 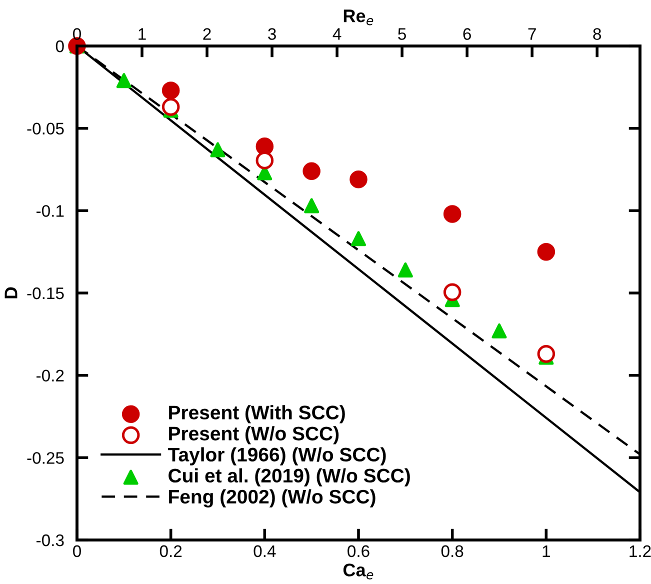 I want to click on x-tick-label: 1, so click(x=546, y=551).